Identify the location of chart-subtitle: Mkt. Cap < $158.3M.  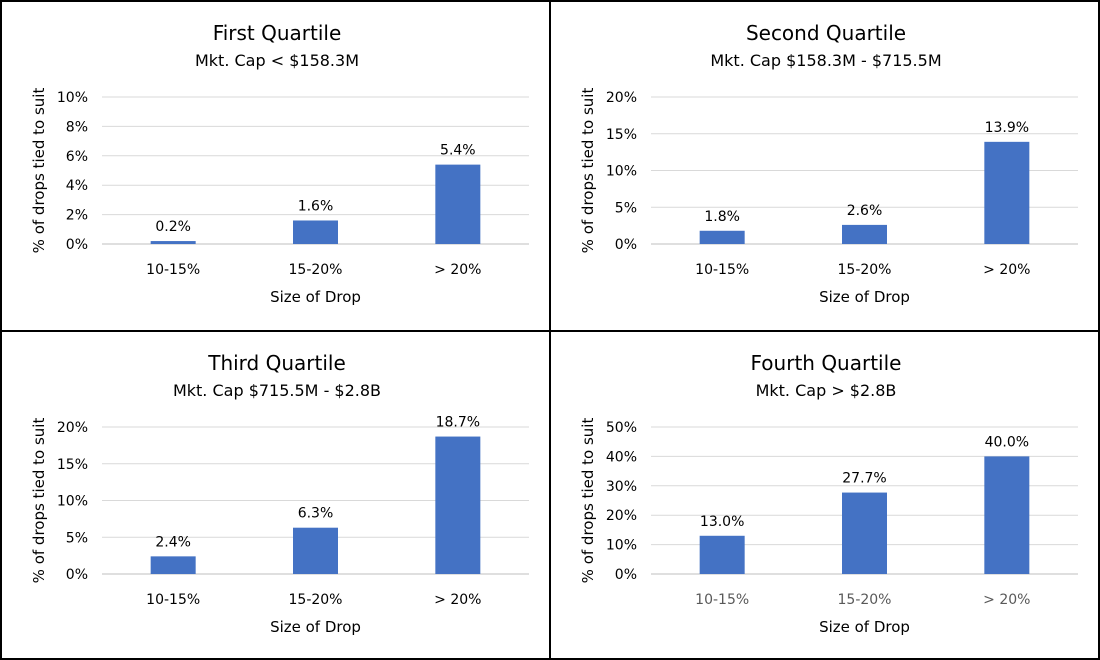
(277, 60).